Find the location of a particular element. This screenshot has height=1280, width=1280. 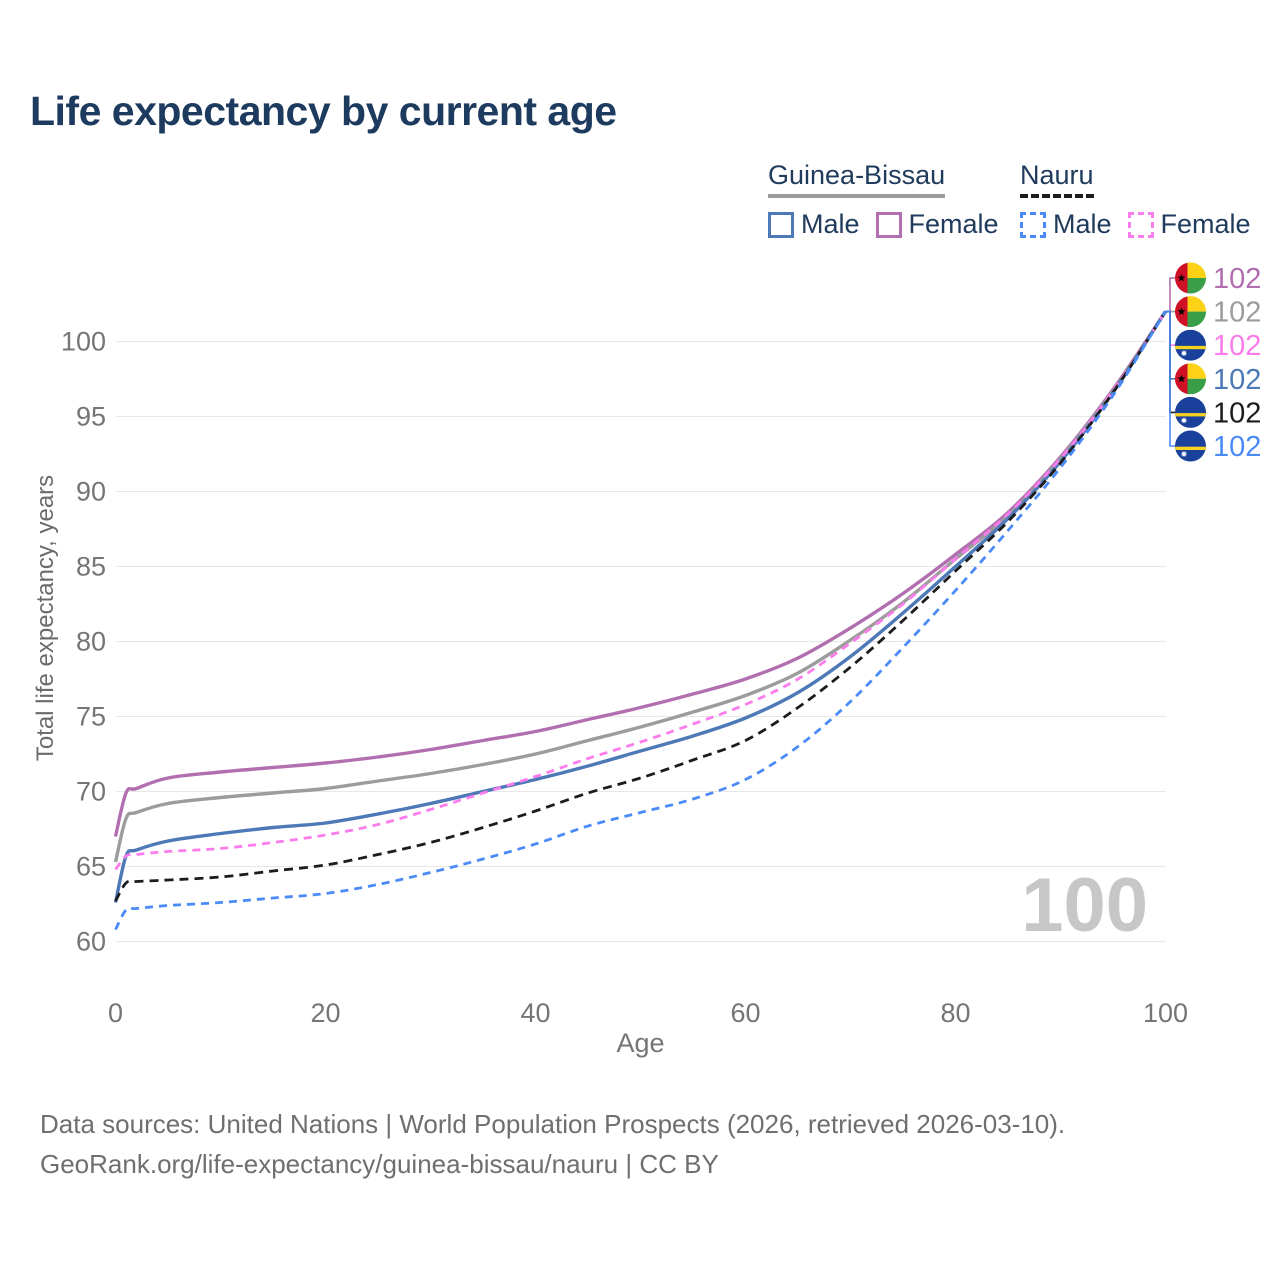

y-tick-label: 80 is located at coordinates (91, 642).